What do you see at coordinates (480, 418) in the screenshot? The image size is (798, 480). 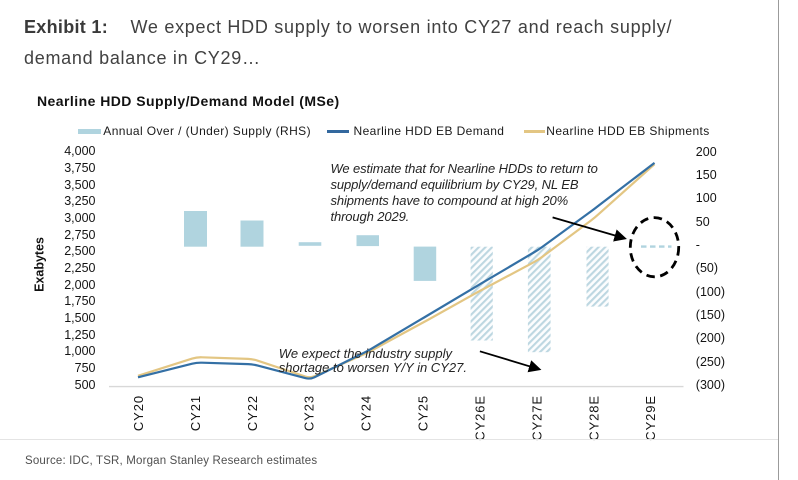 I see `svg-text: CY26E` at bounding box center [480, 418].